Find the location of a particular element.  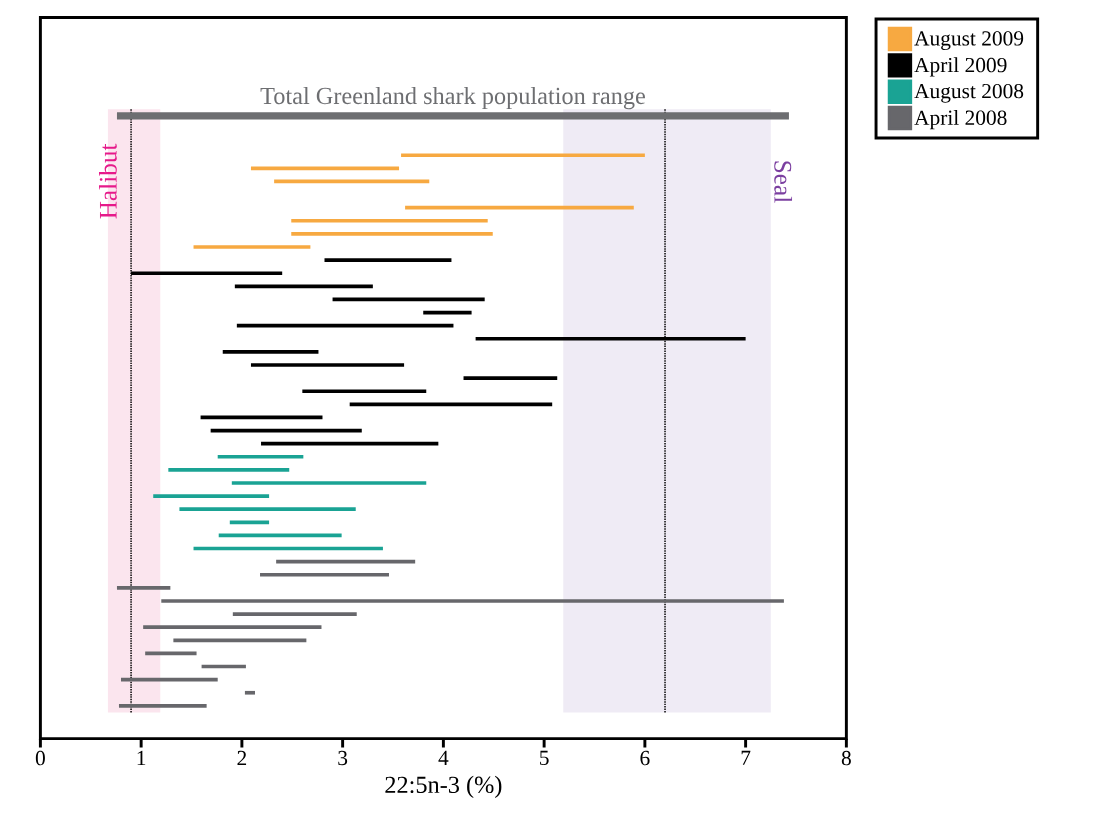

x-tick-label: 4 is located at coordinates (443, 757).